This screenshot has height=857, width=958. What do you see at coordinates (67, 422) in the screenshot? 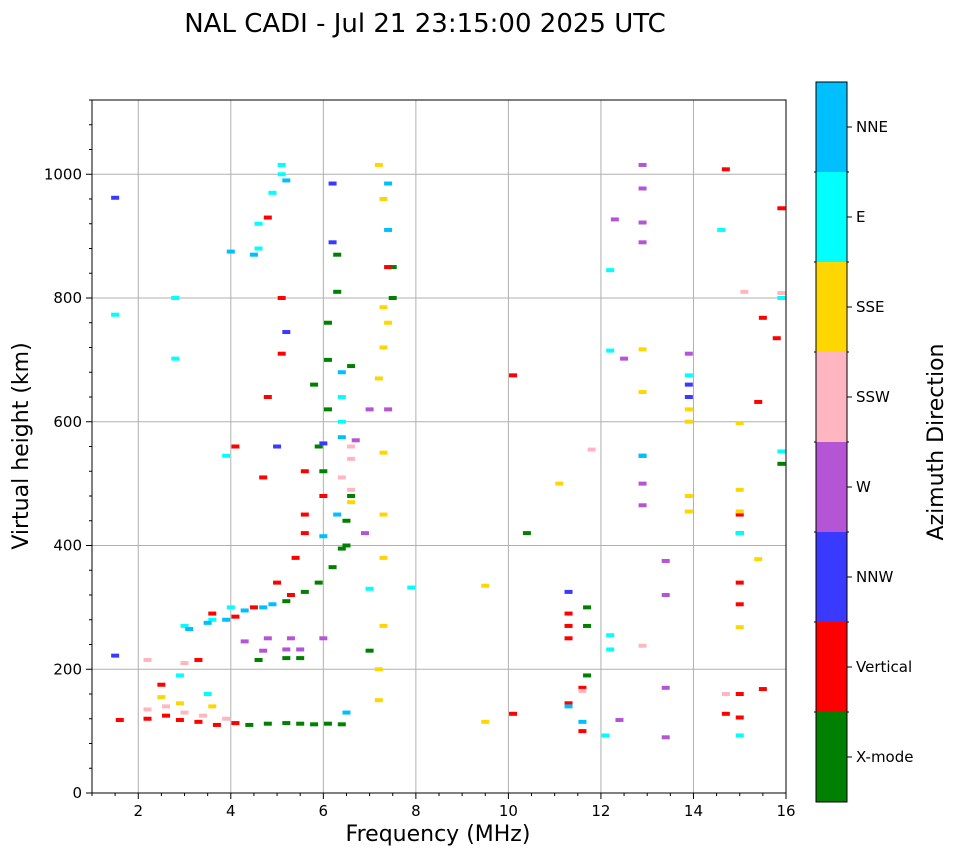
I see `y-tick-label: 600` at bounding box center [67, 422].